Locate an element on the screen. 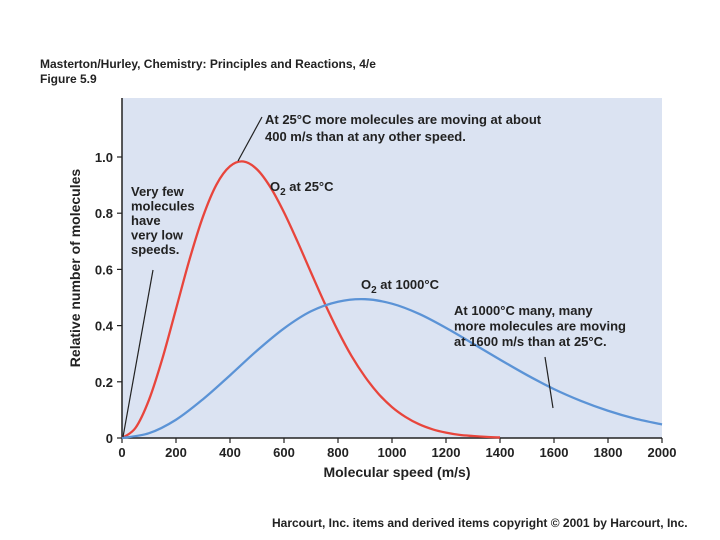  x-tick-label: 1000 is located at coordinates (392, 452).